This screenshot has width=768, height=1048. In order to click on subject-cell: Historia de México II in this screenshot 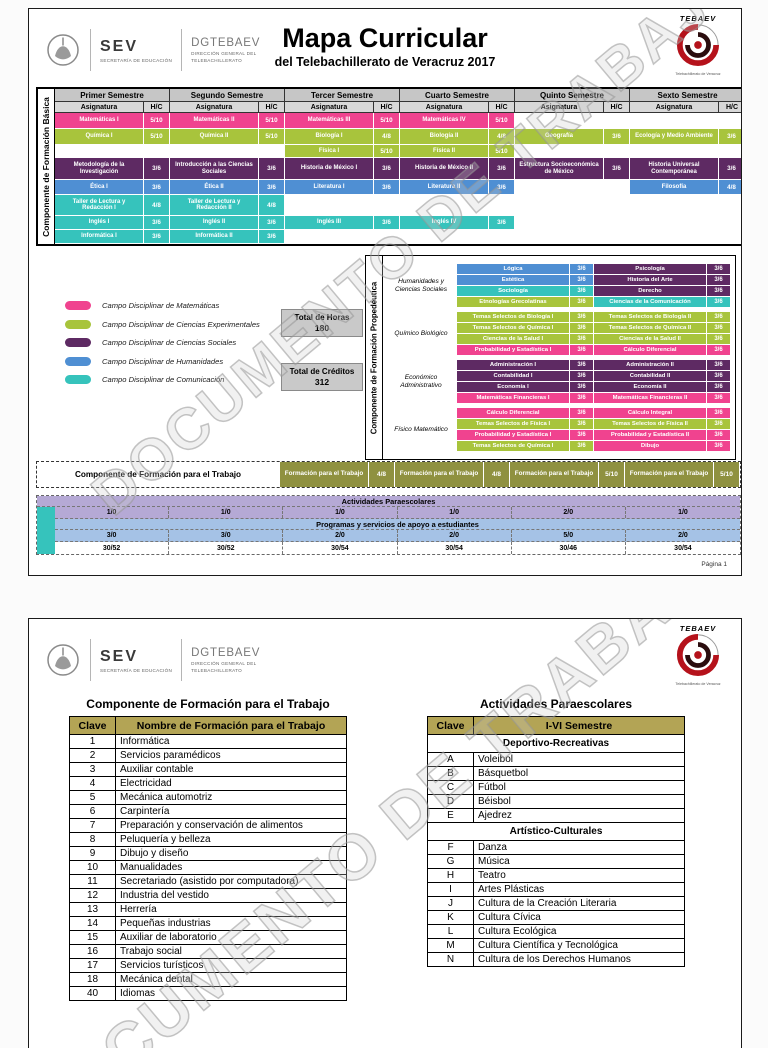, I will do `click(444, 169)`.